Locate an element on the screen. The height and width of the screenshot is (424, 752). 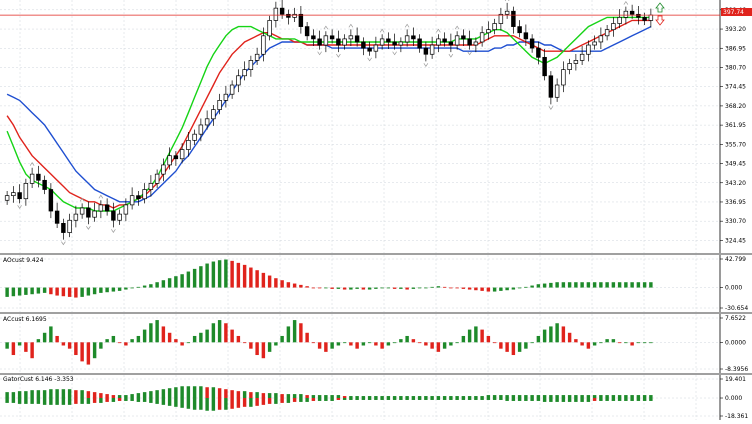
indicator-tick-label: 19.401 is located at coordinates (735, 379).